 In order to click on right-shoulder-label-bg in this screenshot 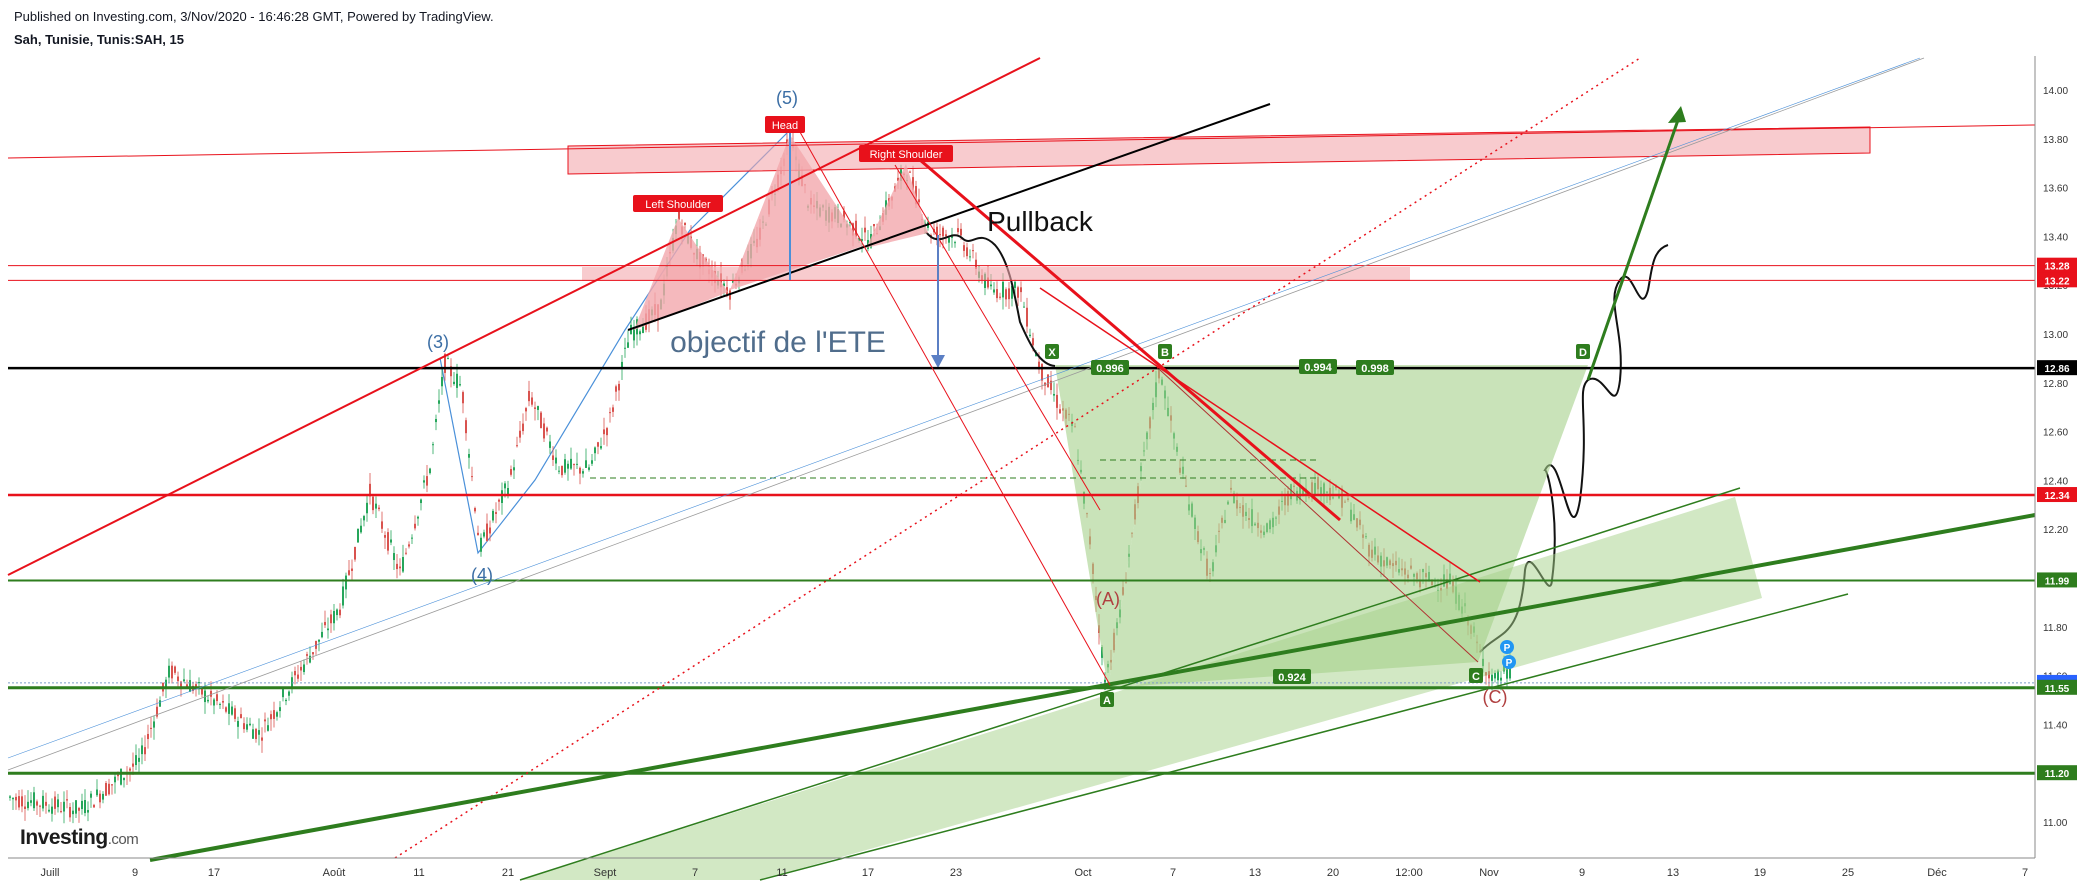, I will do `click(906, 153)`.